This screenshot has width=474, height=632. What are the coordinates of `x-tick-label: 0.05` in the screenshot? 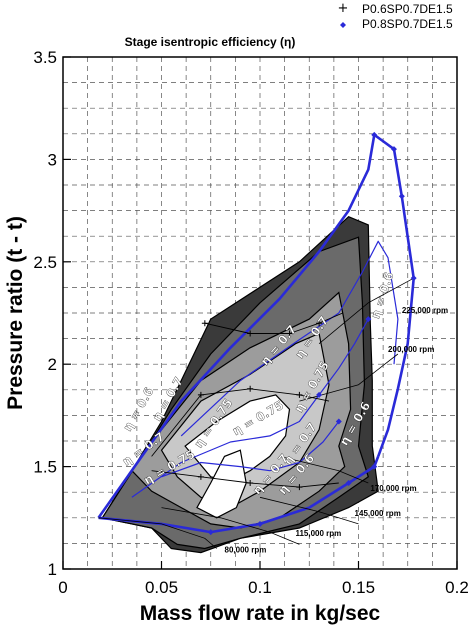 It's located at (161, 587).